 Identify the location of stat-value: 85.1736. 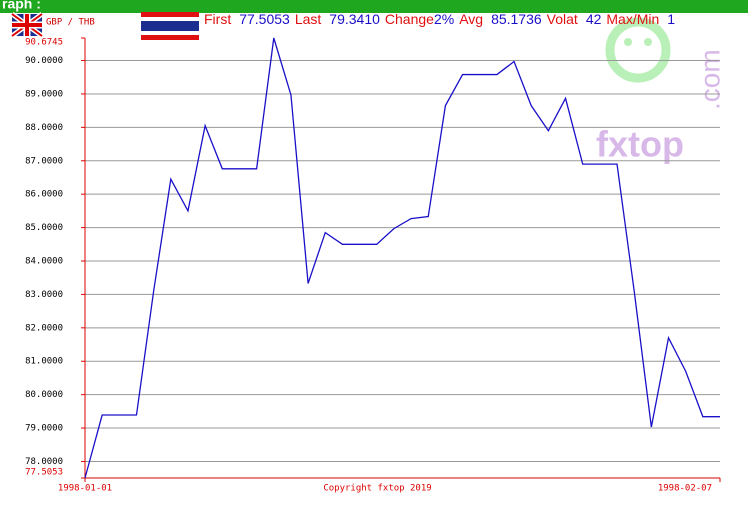
(516, 19).